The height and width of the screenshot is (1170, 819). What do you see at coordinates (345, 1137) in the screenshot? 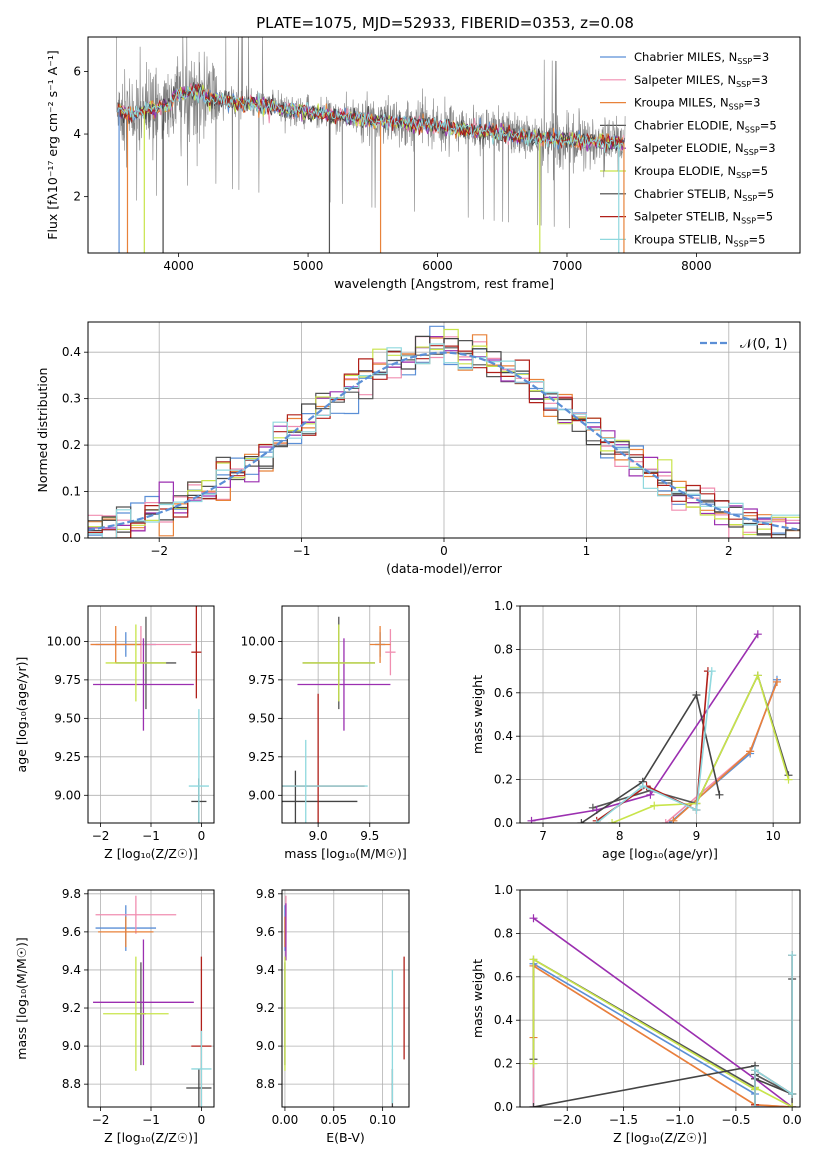
I see `x-axis-label: E(B-V)` at bounding box center [345, 1137].